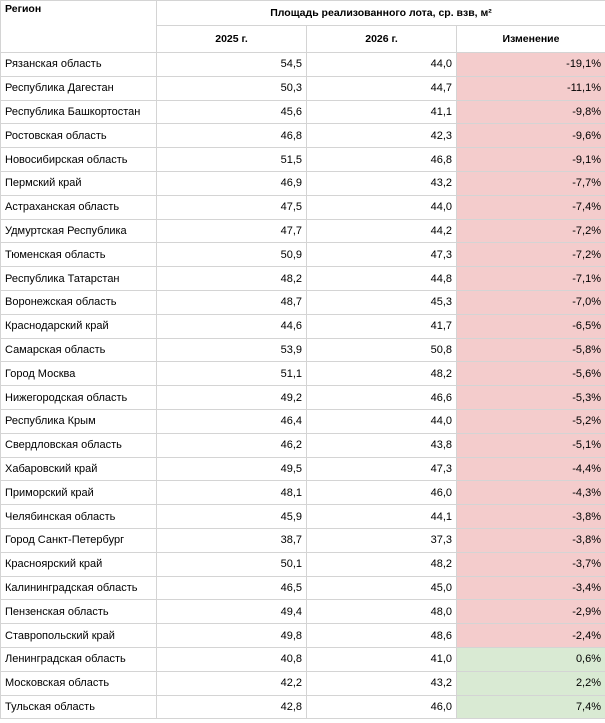 This screenshot has height=723, width=605. What do you see at coordinates (78, 207) in the screenshot?
I see `cell-region: Астраханская область` at bounding box center [78, 207].